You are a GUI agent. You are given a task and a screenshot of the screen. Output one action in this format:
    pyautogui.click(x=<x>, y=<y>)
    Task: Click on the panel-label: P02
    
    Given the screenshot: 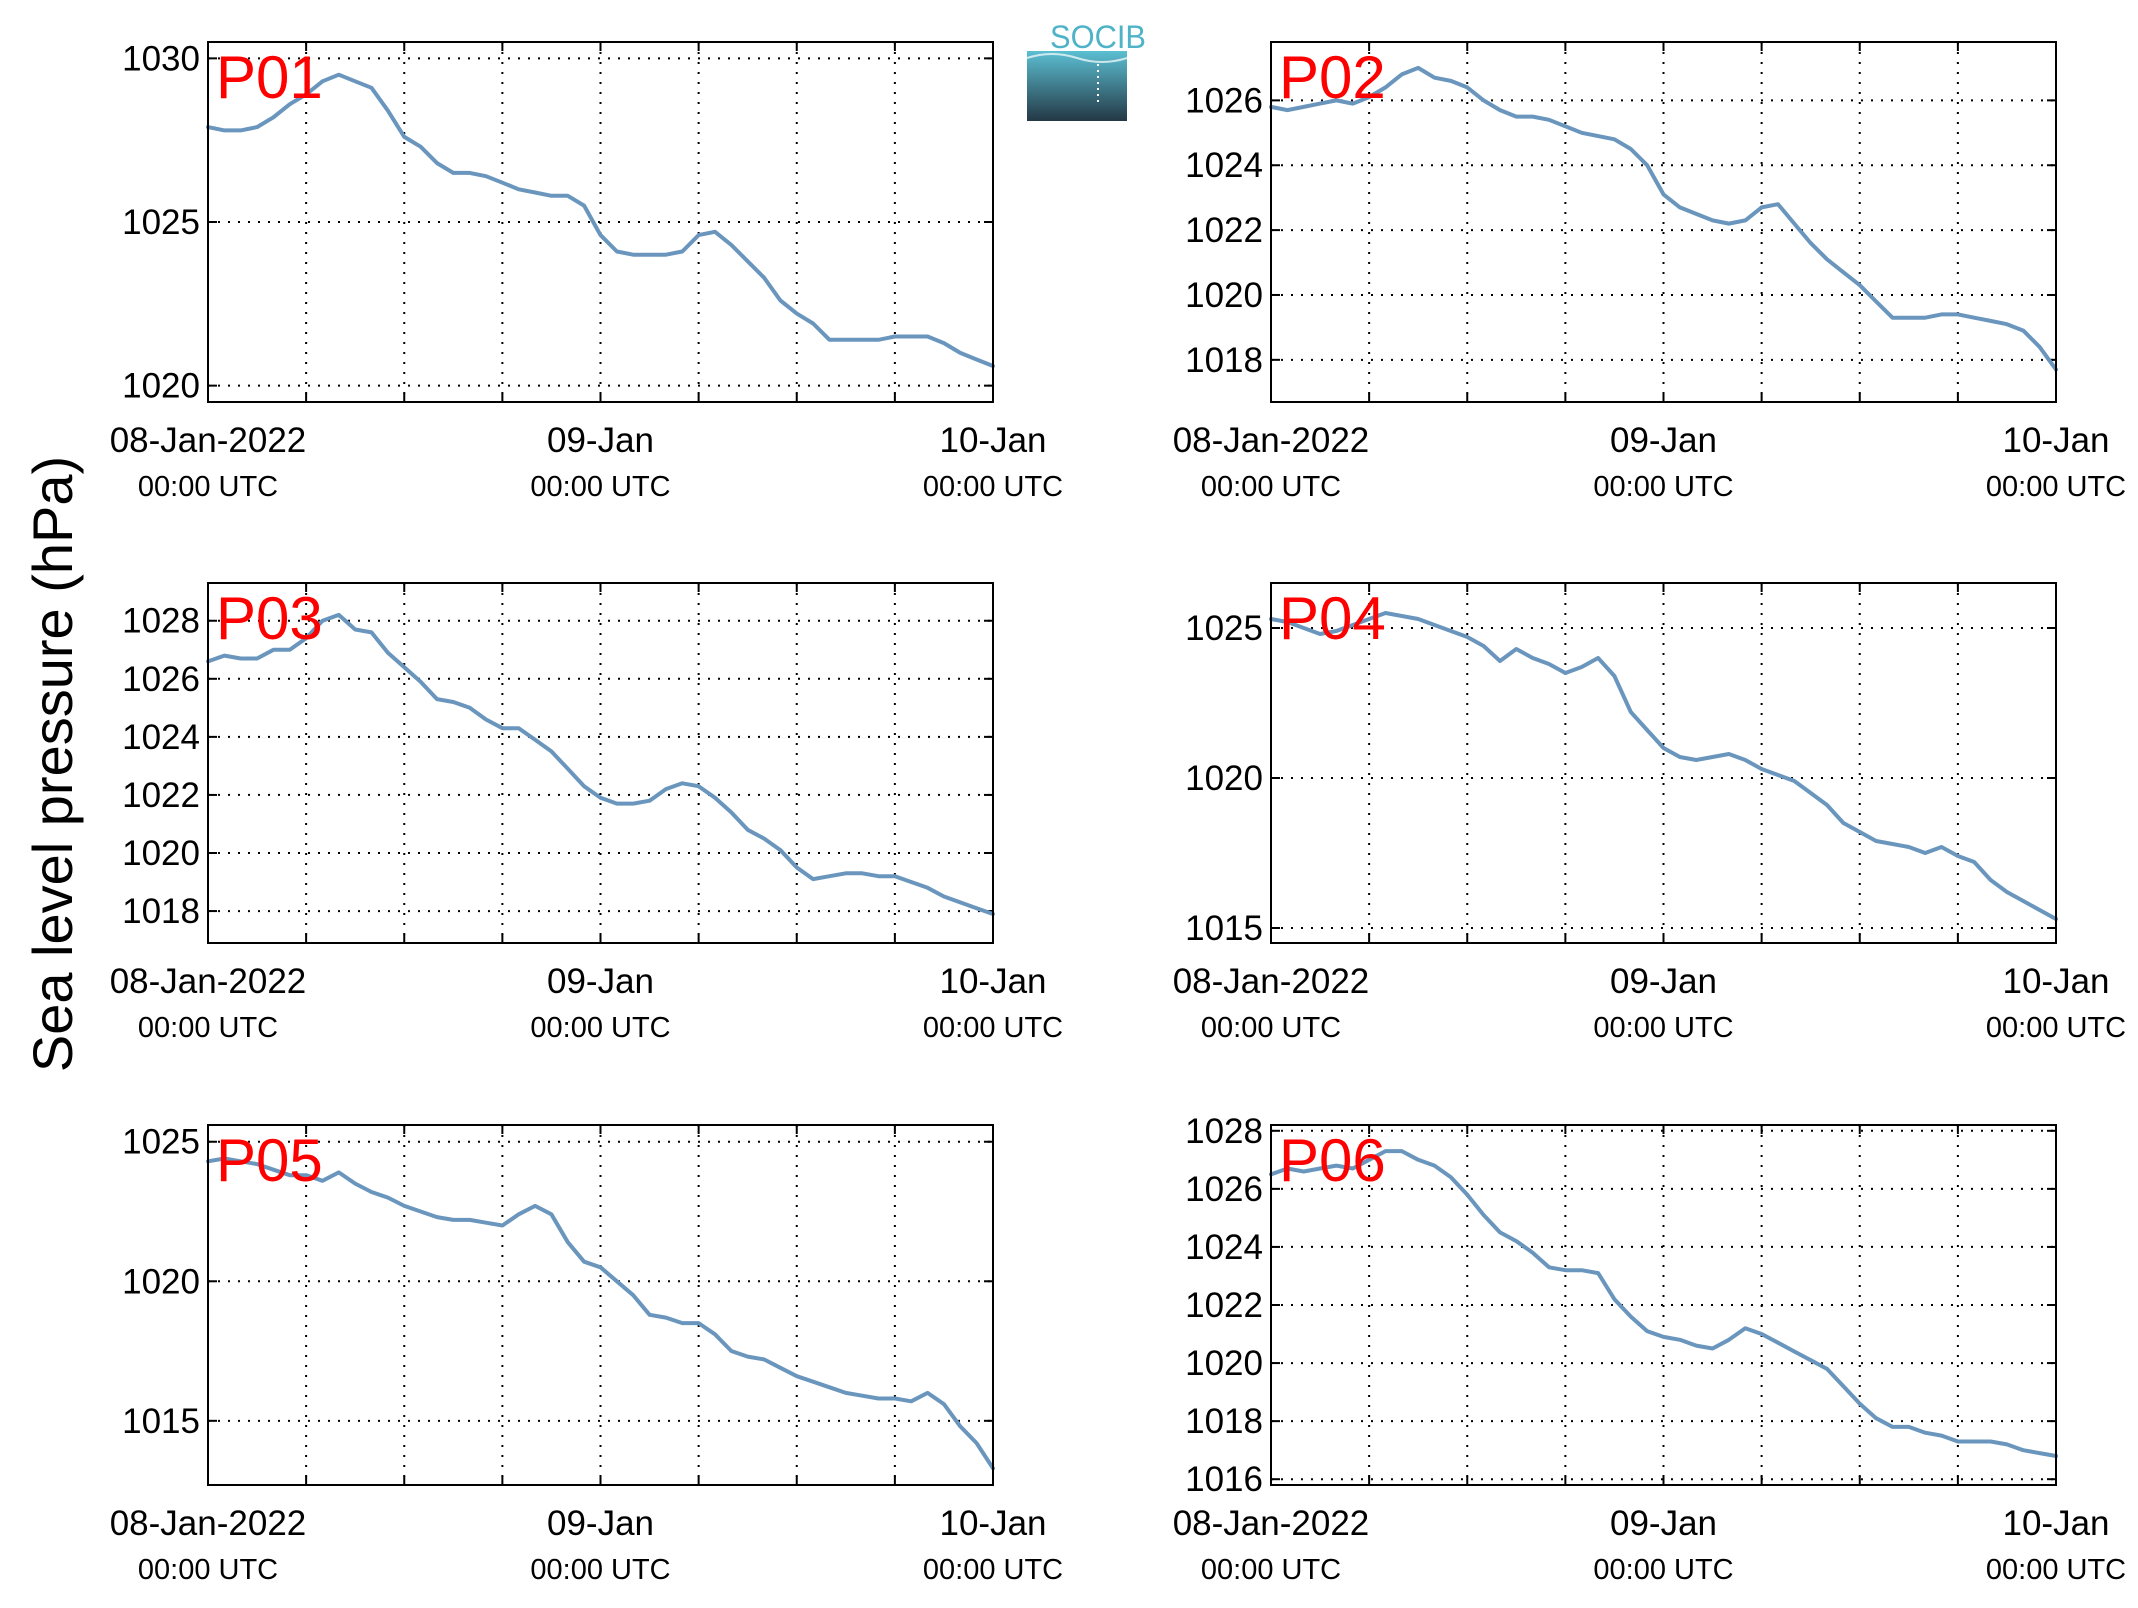 What is the action you would take?
    pyautogui.click(x=1332, y=77)
    